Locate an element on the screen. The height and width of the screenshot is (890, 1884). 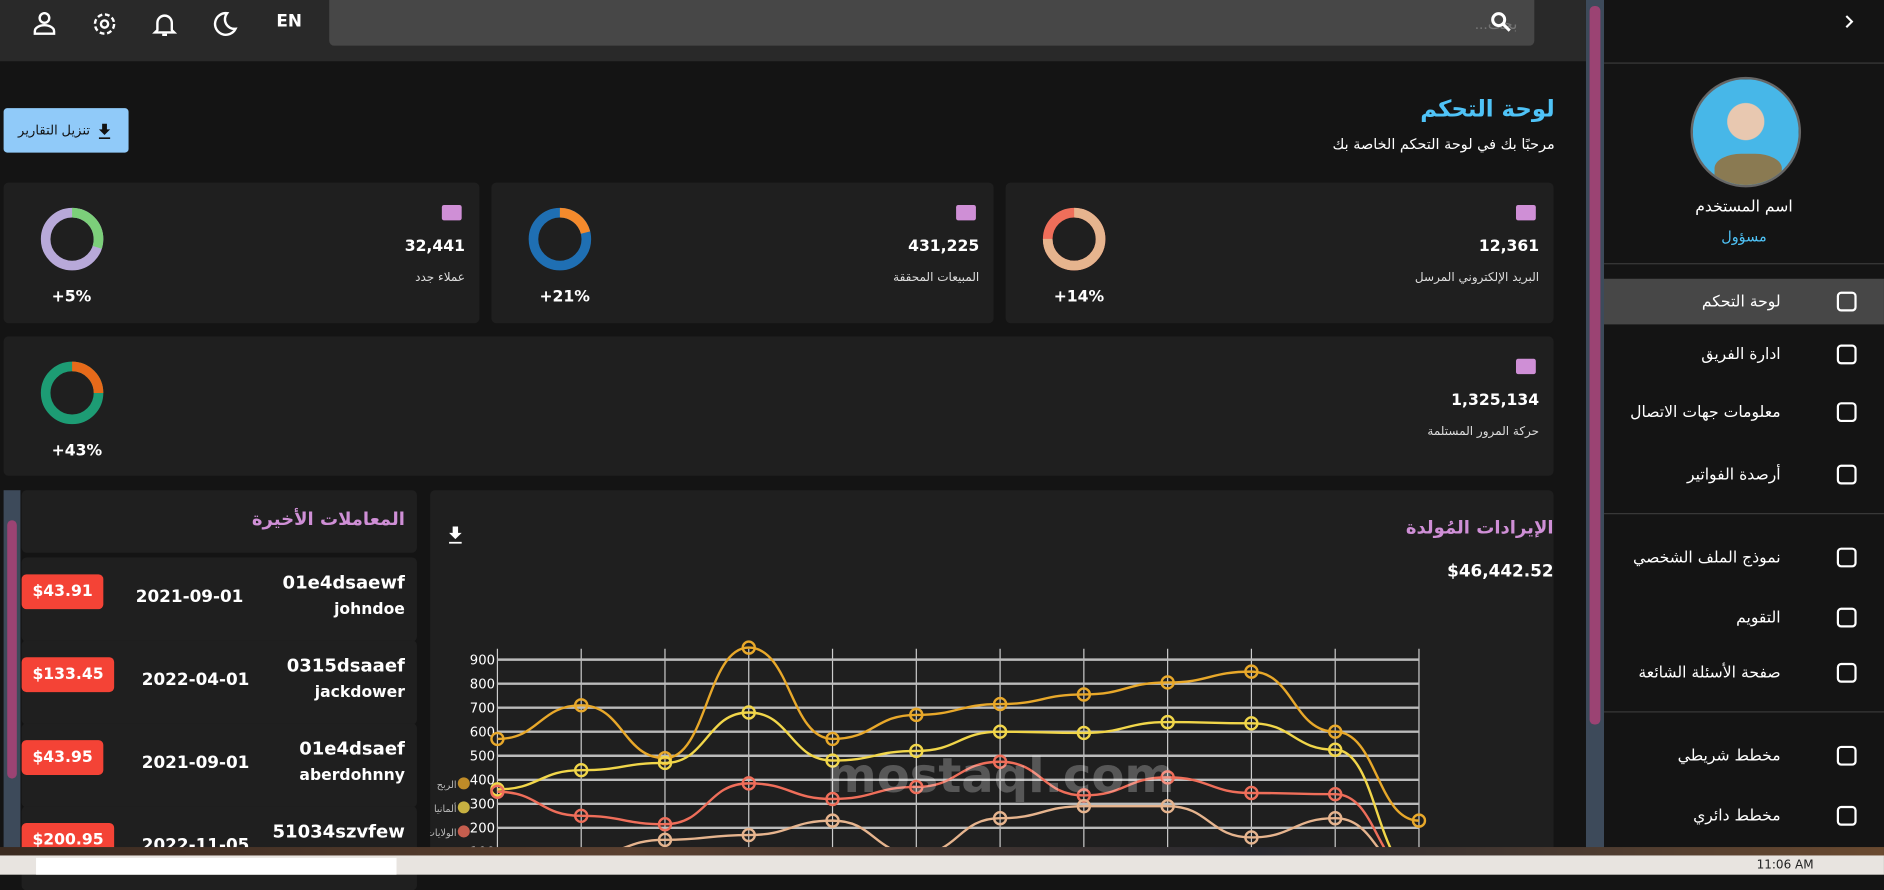
sidebar-item: أرصدة الفواتير is located at coordinates (1744, 475).